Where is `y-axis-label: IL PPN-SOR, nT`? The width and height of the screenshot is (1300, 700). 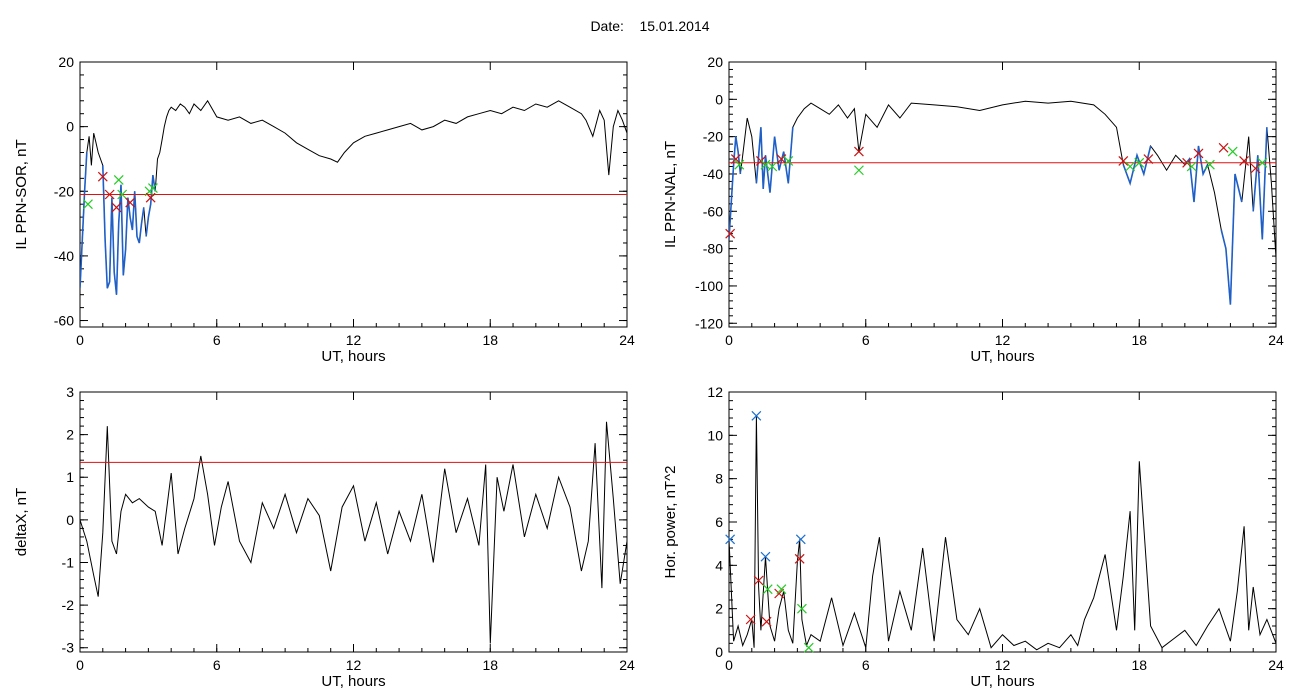 y-axis-label: IL PPN-SOR, nT is located at coordinates (21, 194).